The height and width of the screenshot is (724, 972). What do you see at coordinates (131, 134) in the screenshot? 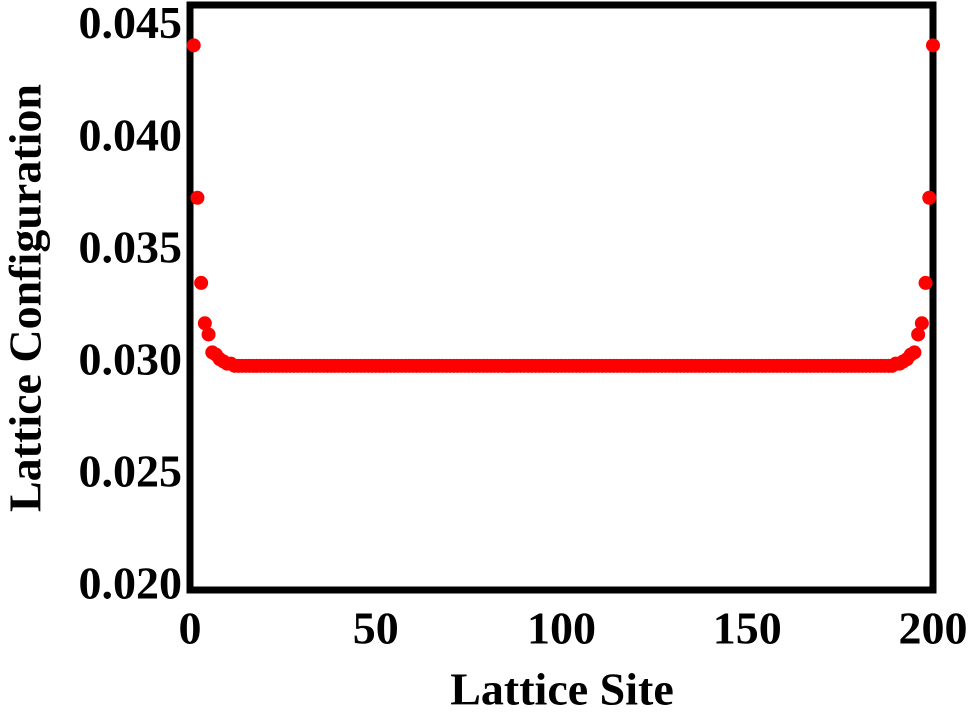
I see `y-tick-label: 0.040` at bounding box center [131, 134].